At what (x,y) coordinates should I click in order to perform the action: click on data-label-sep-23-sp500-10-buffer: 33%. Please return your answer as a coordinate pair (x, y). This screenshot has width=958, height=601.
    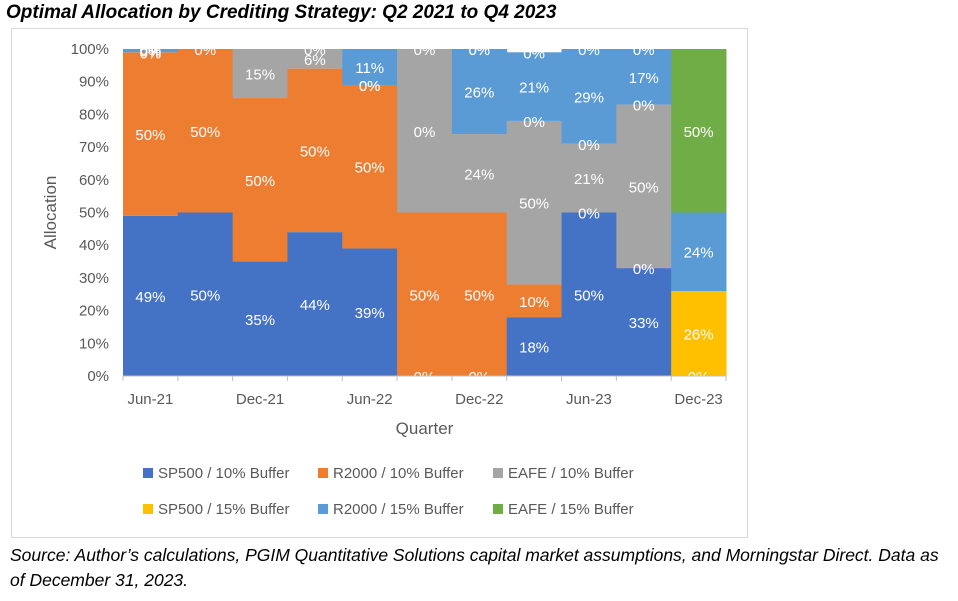
    Looking at the image, I should click on (644, 323).